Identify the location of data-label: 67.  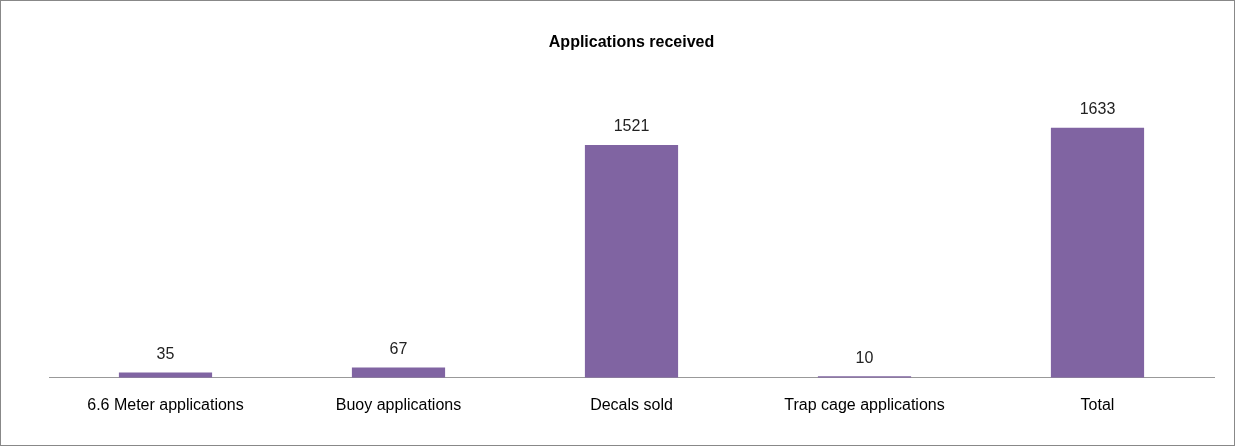
(398, 348).